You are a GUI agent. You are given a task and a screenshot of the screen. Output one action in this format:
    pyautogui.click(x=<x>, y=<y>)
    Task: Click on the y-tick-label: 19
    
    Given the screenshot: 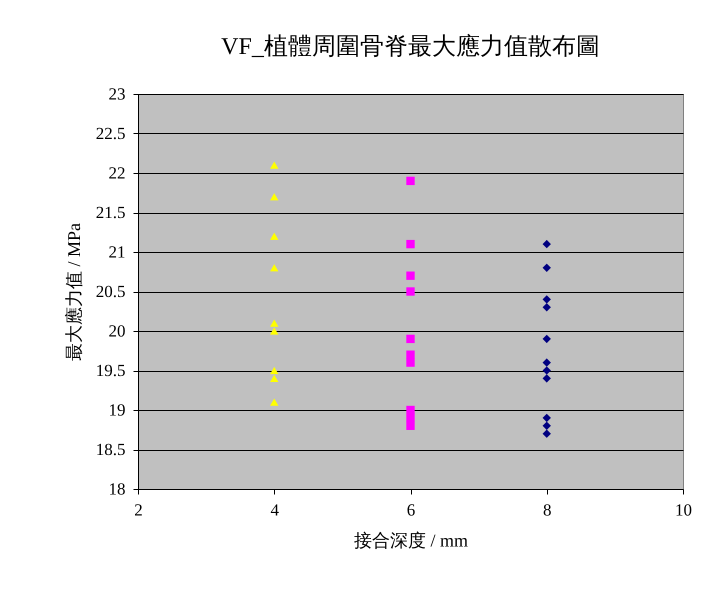 What is the action you would take?
    pyautogui.click(x=117, y=410)
    